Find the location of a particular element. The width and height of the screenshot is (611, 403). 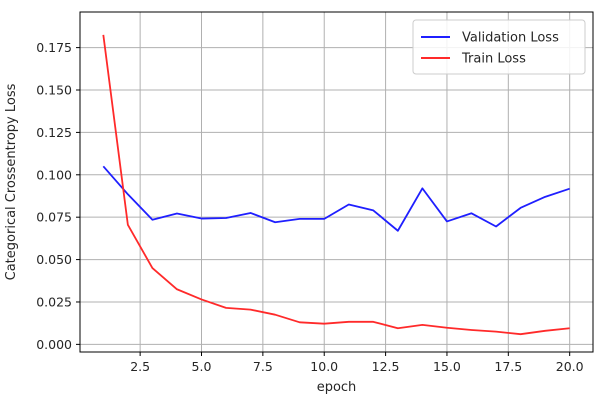

x-tick-label: 5.0 is located at coordinates (202, 366).